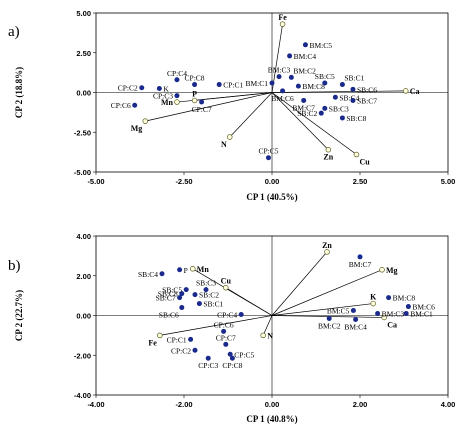 The width and height of the screenshot is (468, 433). What do you see at coordinates (356, 154) in the screenshot?
I see `loading-point-cu` at bounding box center [356, 154].